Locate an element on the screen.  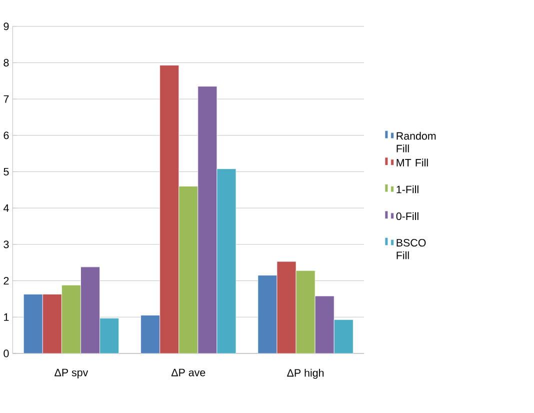
legend-label: 0-Fill is located at coordinates (407, 216).